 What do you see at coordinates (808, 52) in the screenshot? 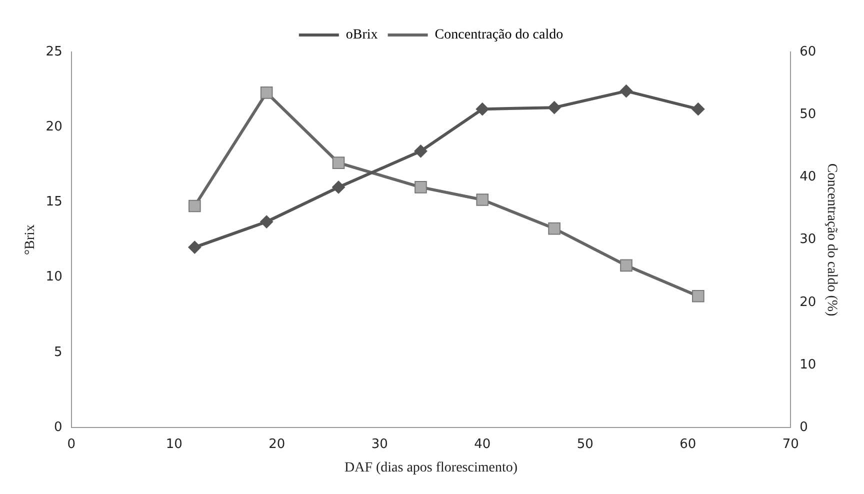
I see `y2-tick-label: 60` at bounding box center [808, 52].